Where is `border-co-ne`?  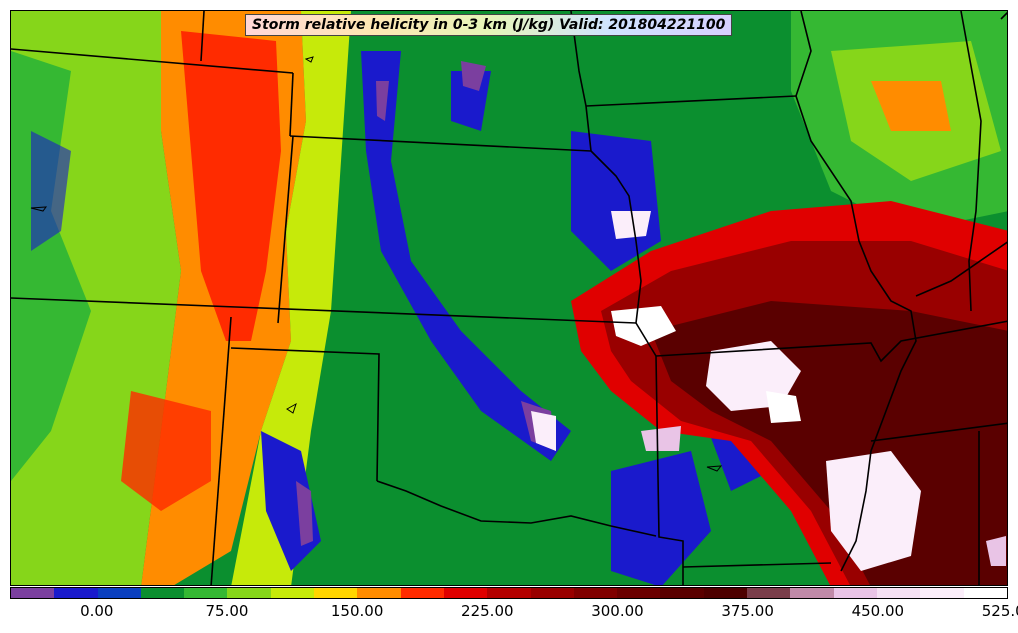 border-co-ne is located at coordinates (285, 229).